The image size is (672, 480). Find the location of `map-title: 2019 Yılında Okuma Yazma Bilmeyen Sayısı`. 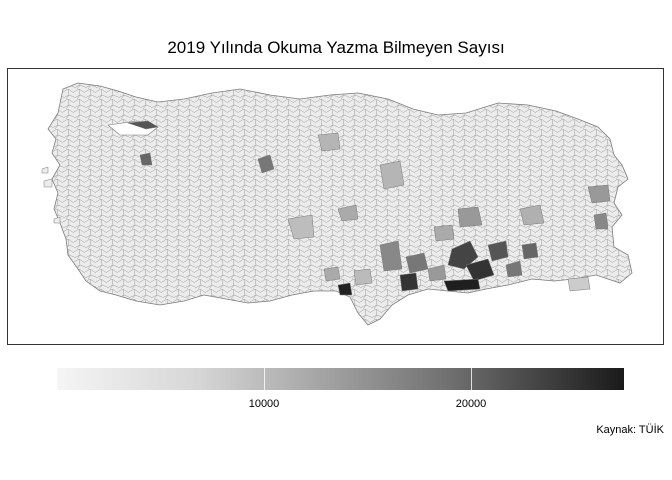

map-title: 2019 Yılında Okuma Yazma Bilmeyen Sayısı is located at coordinates (336, 47).